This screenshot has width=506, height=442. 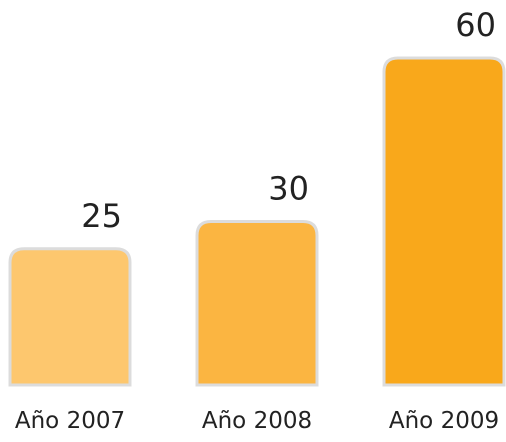 What do you see at coordinates (288, 189) in the screenshot?
I see `value-label: 30` at bounding box center [288, 189].